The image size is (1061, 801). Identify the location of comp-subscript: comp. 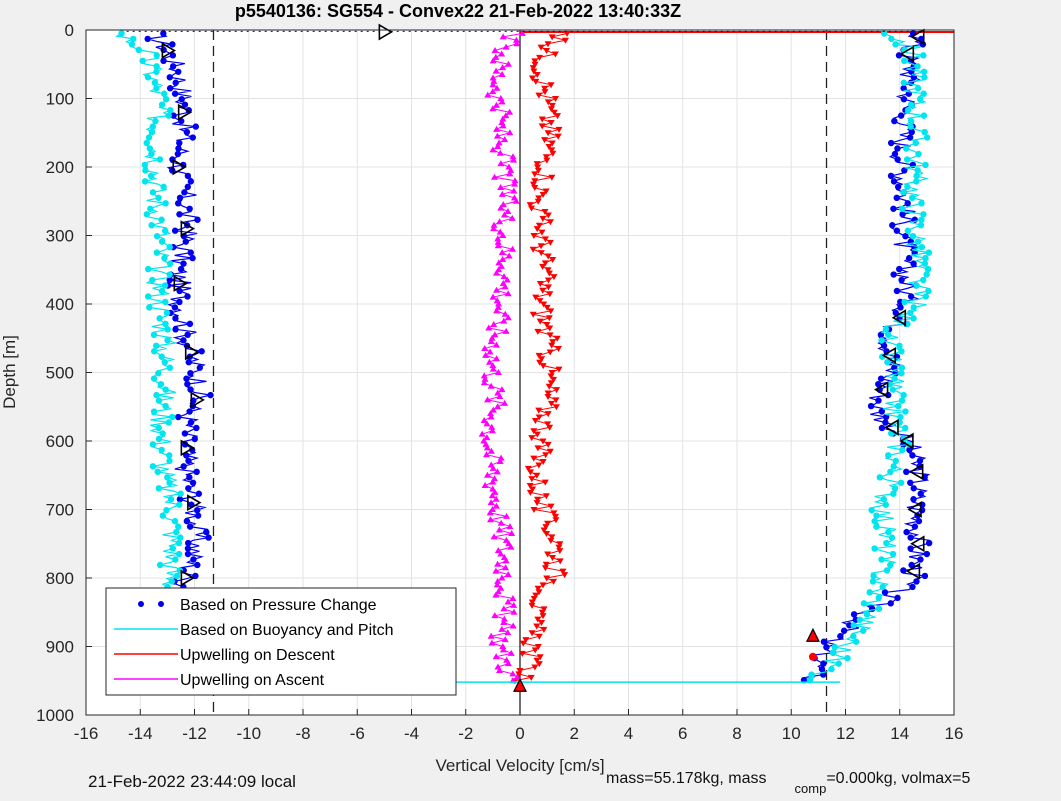
(810, 788).